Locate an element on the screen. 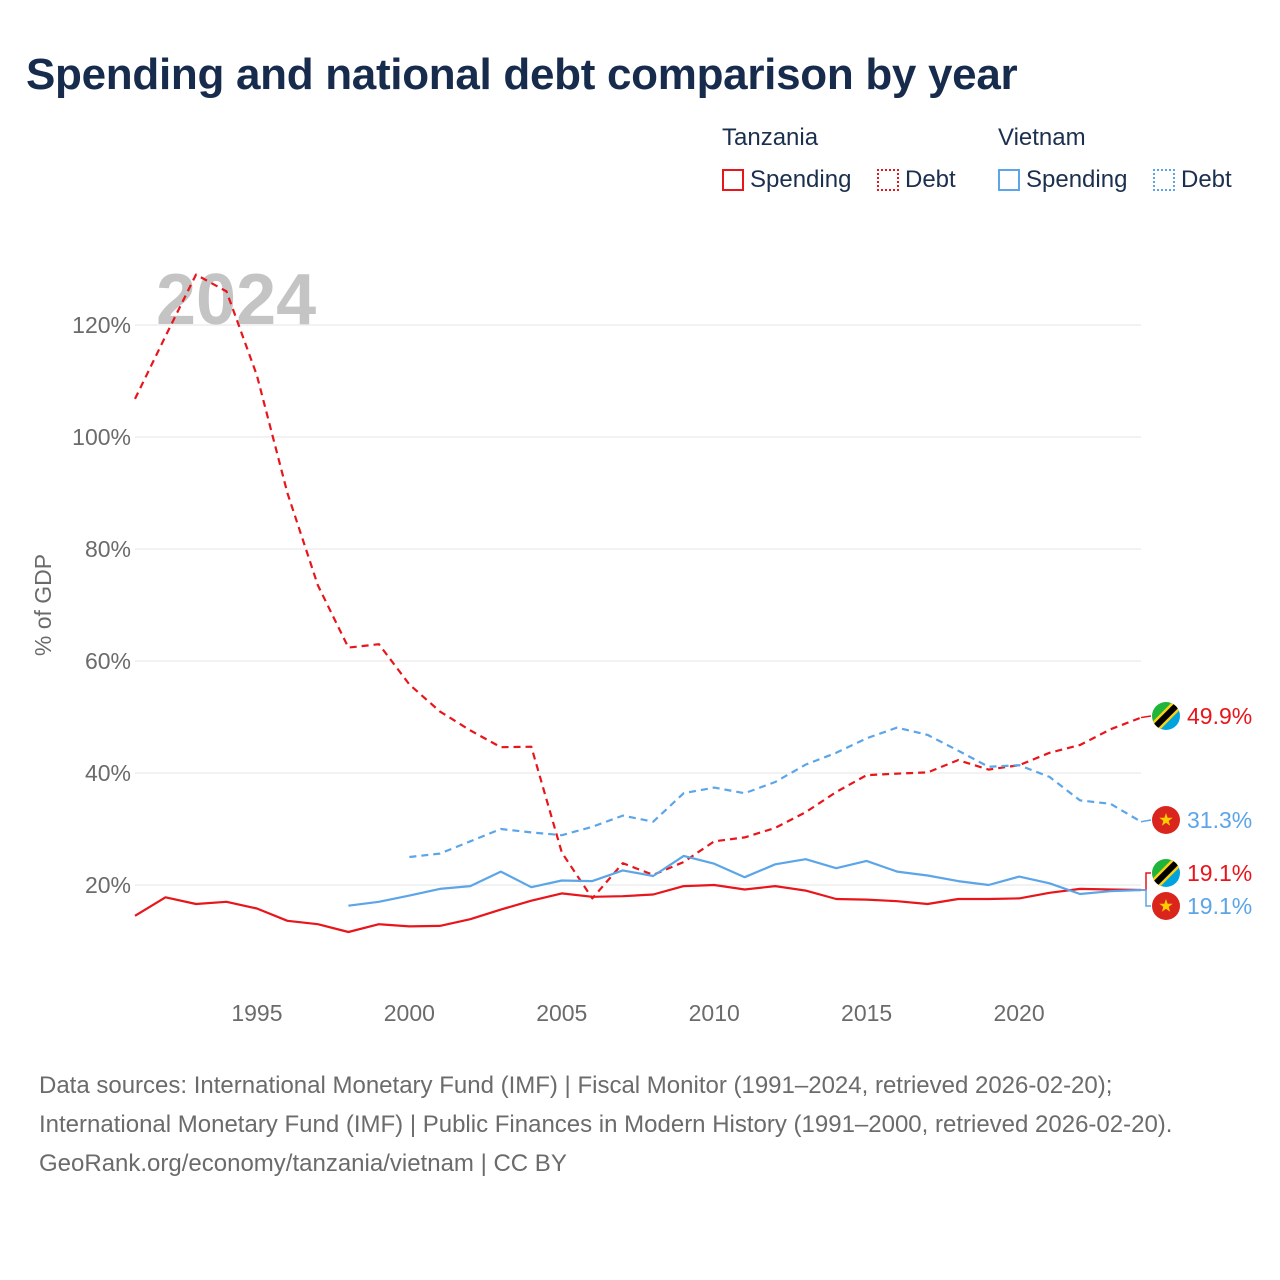 The width and height of the screenshot is (1280, 1280). y-axis-label: % of GDP is located at coordinates (43, 605).